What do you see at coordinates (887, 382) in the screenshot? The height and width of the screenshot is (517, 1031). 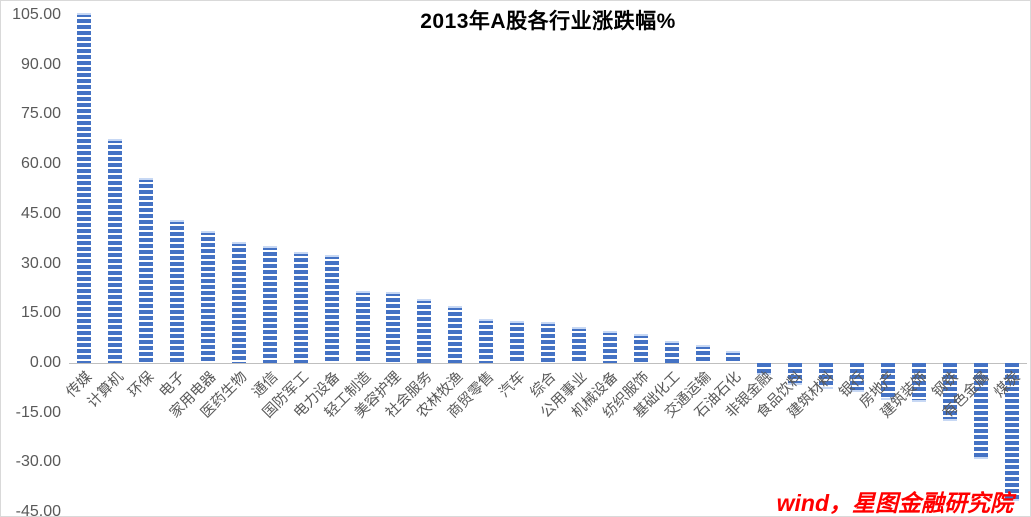 I see `bar-房地产` at bounding box center [887, 382].